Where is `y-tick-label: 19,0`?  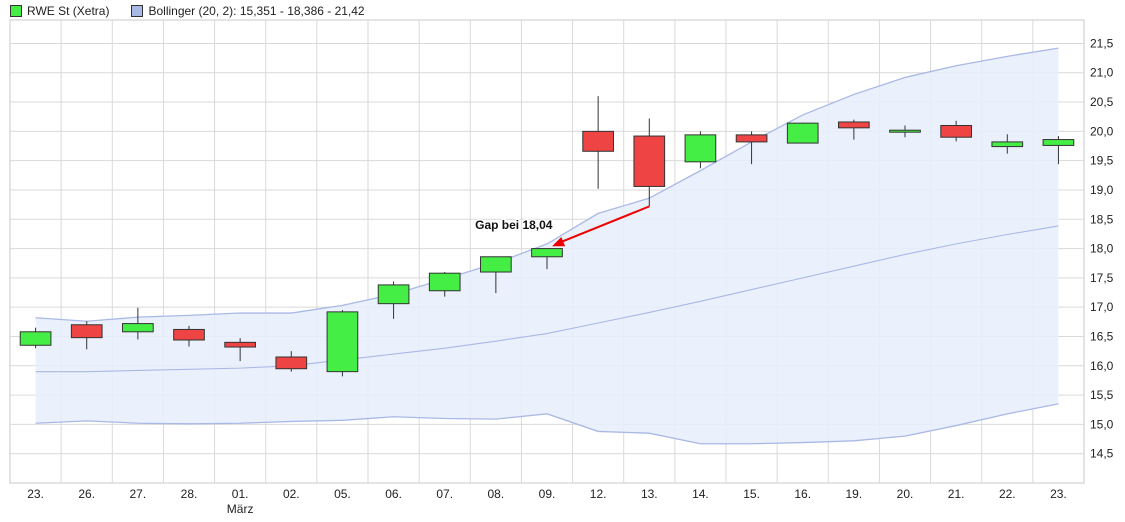 y-tick-label: 19,0 is located at coordinates (1102, 190).